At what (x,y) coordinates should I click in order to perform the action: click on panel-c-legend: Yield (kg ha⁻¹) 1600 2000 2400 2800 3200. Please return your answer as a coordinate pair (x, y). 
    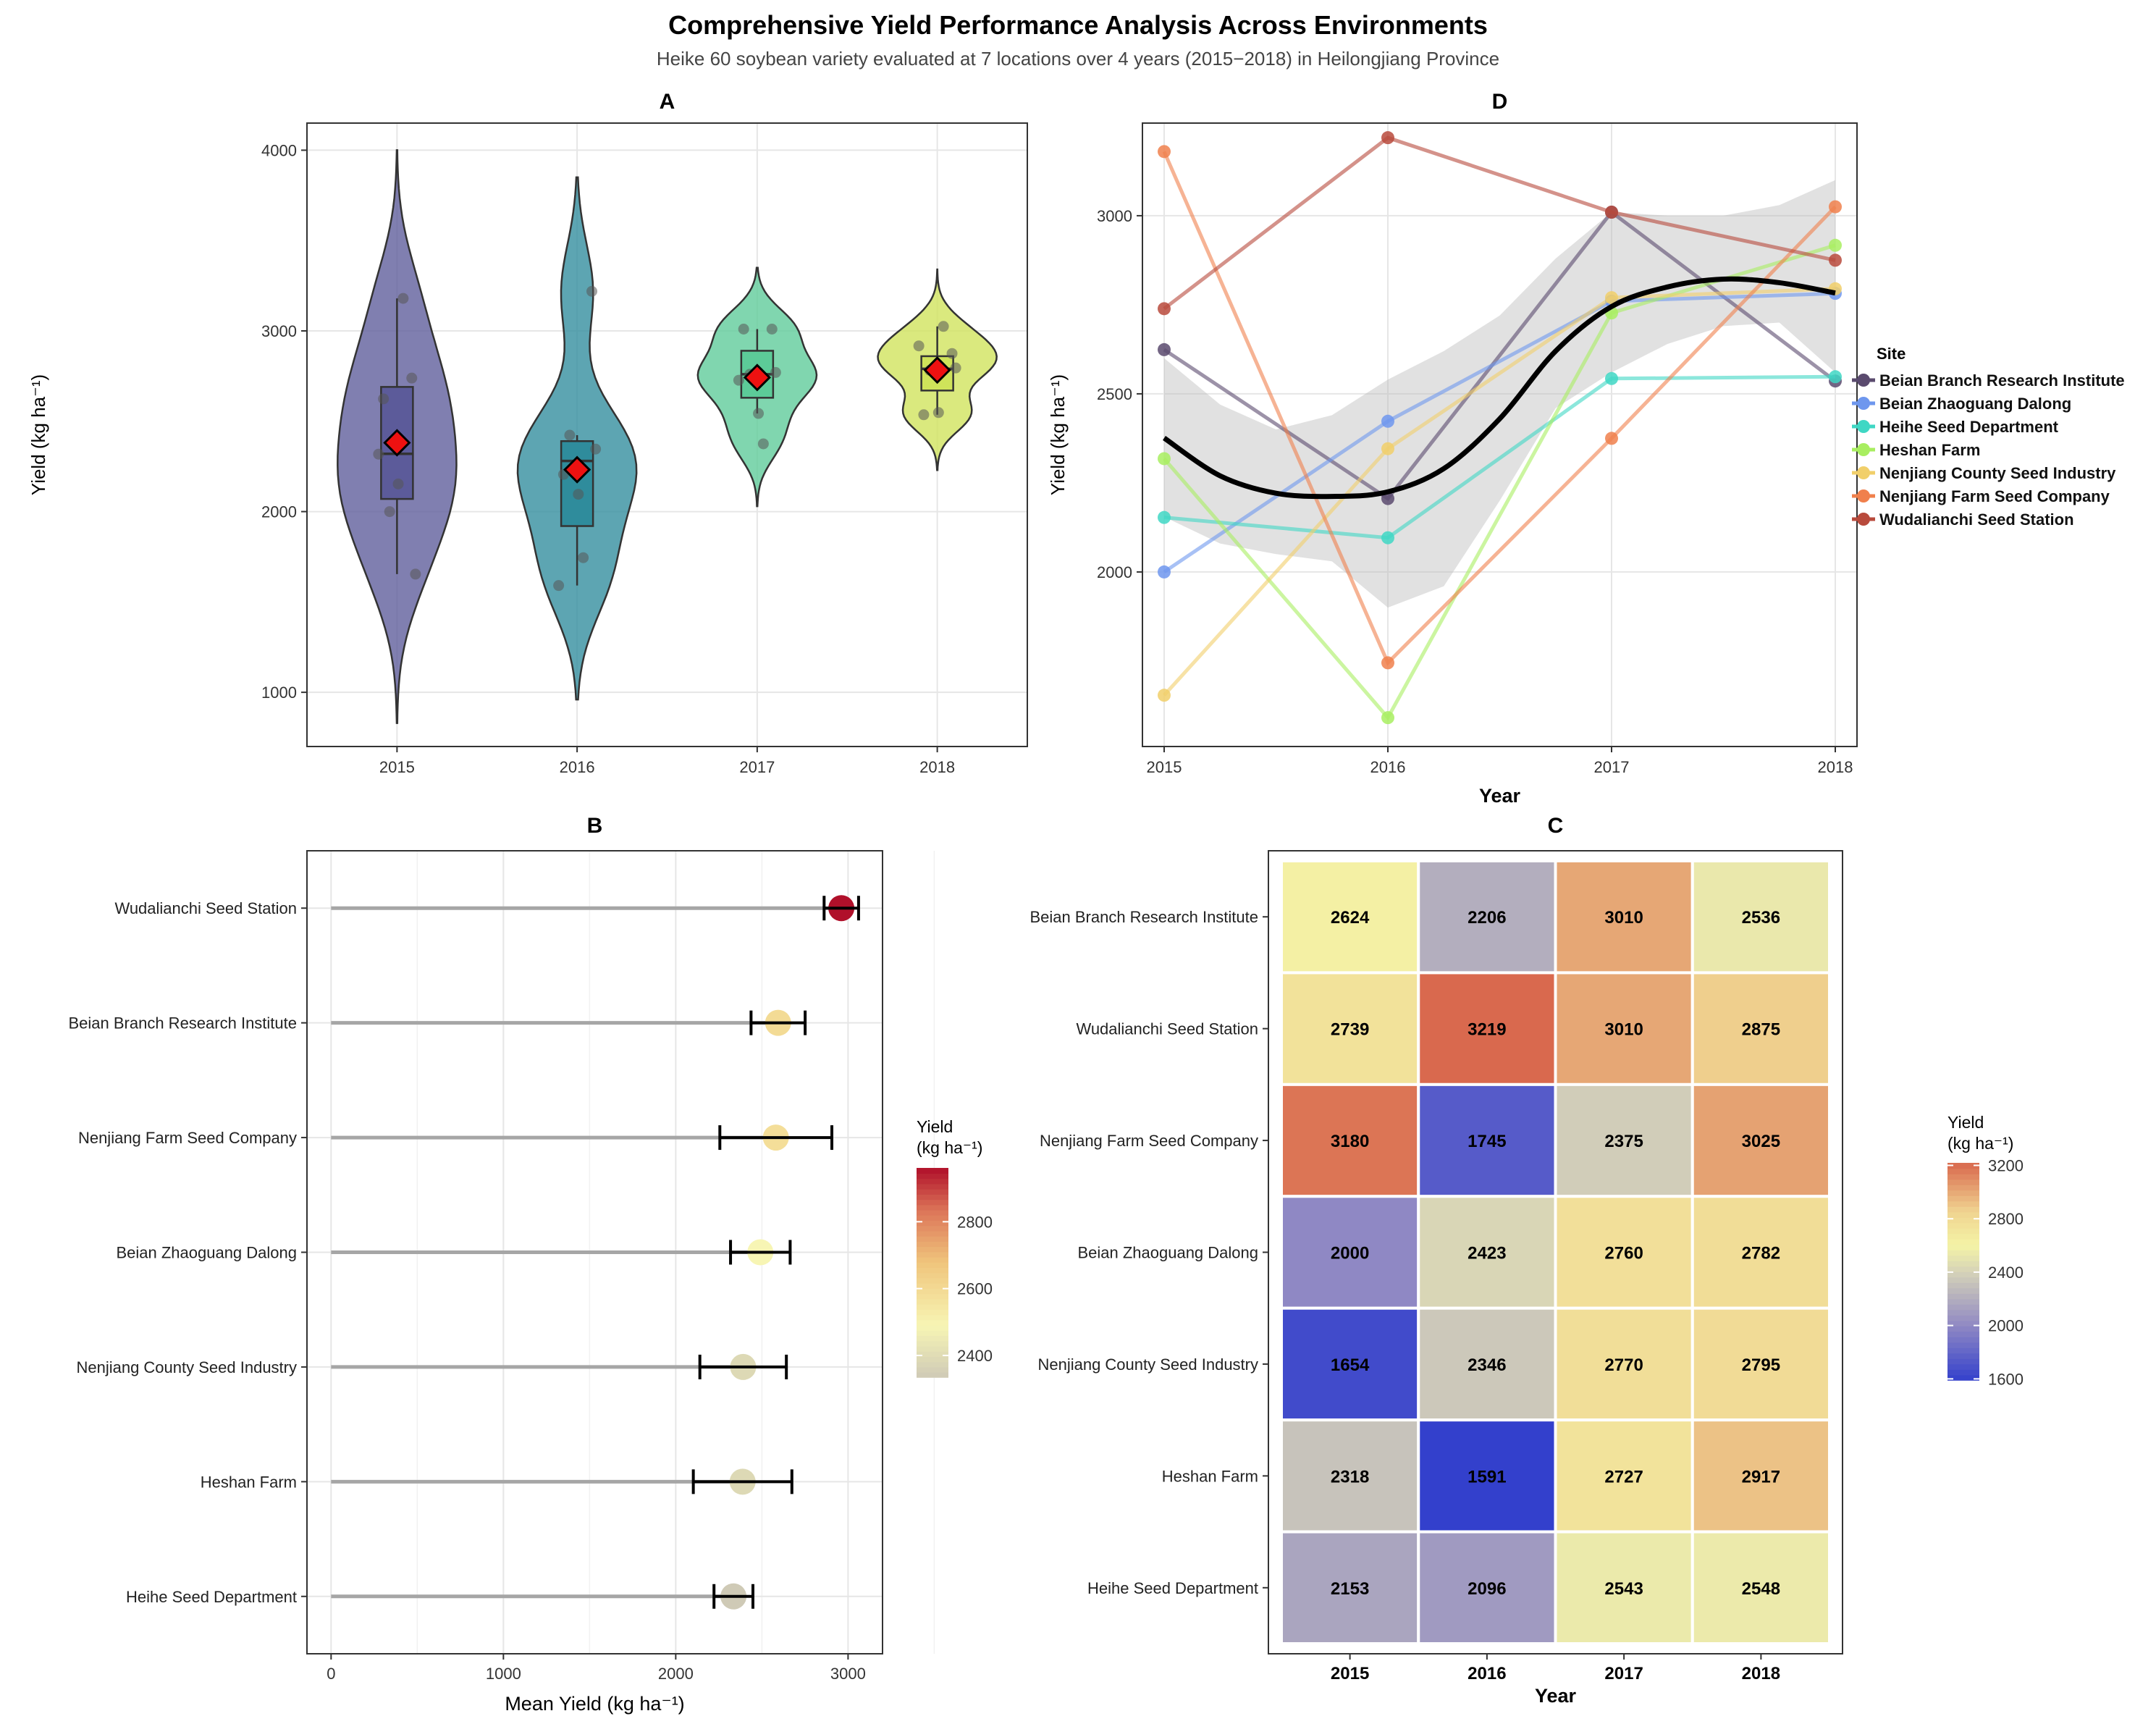
    Looking at the image, I should click on (1985, 1250).